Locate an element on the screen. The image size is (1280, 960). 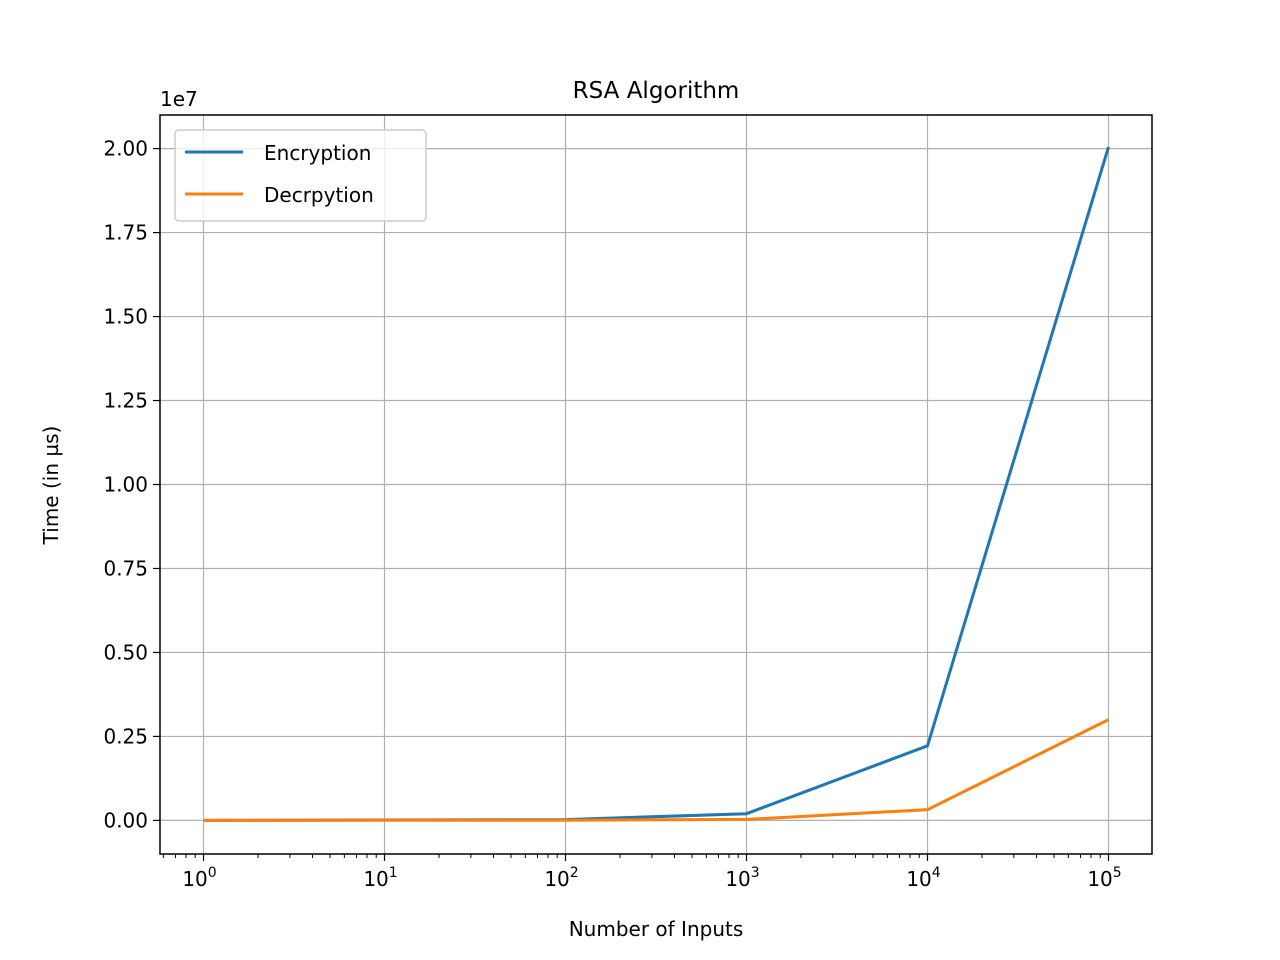
y-tick-label: 1.25 is located at coordinates (125, 401).